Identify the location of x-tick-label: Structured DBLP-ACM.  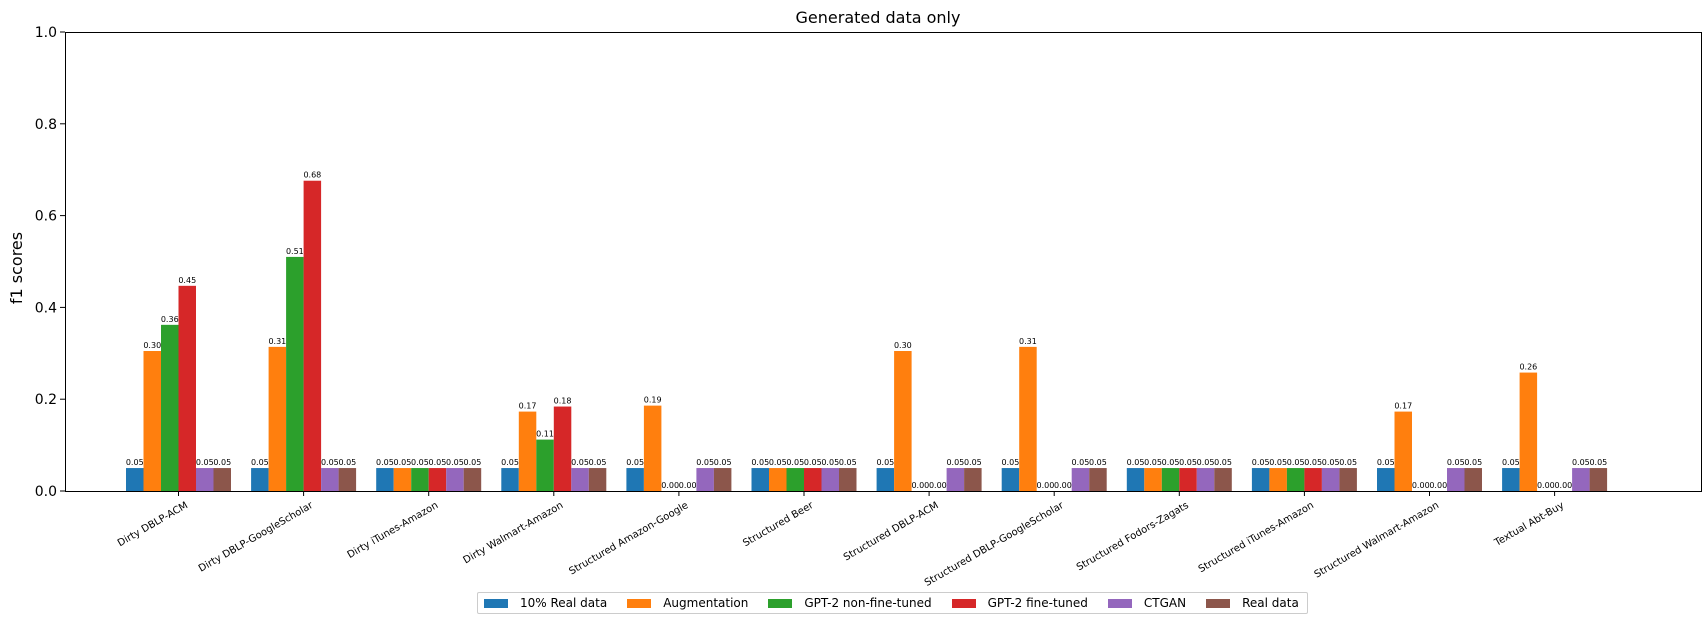
(891, 531).